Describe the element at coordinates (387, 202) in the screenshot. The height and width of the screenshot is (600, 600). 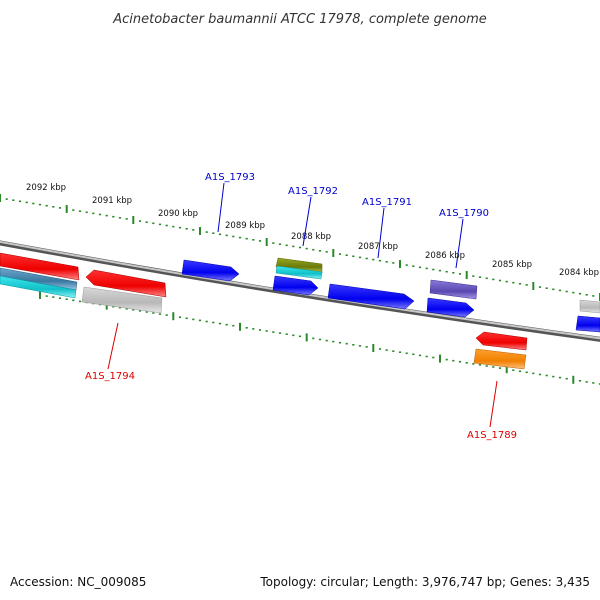
I see `label-A1S_1791: A1S_1791` at that location.